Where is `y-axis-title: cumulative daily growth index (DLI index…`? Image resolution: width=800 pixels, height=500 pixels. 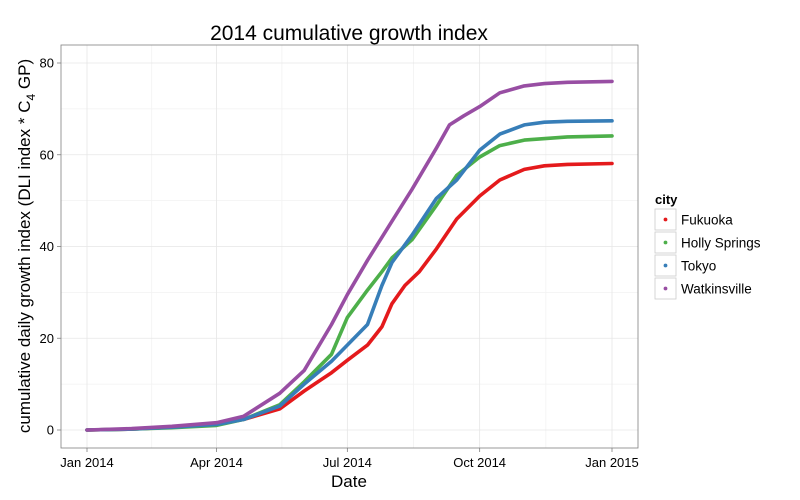 y-axis-title: cumulative daily growth index (DLI index… is located at coordinates (26, 246).